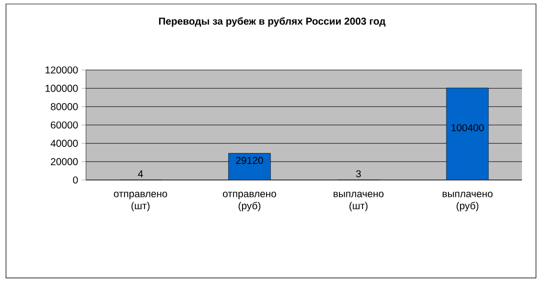  What do you see at coordinates (272, 22) in the screenshot?
I see `chart-title: Переводы за рубеж в рублях России 2003 год` at bounding box center [272, 22].